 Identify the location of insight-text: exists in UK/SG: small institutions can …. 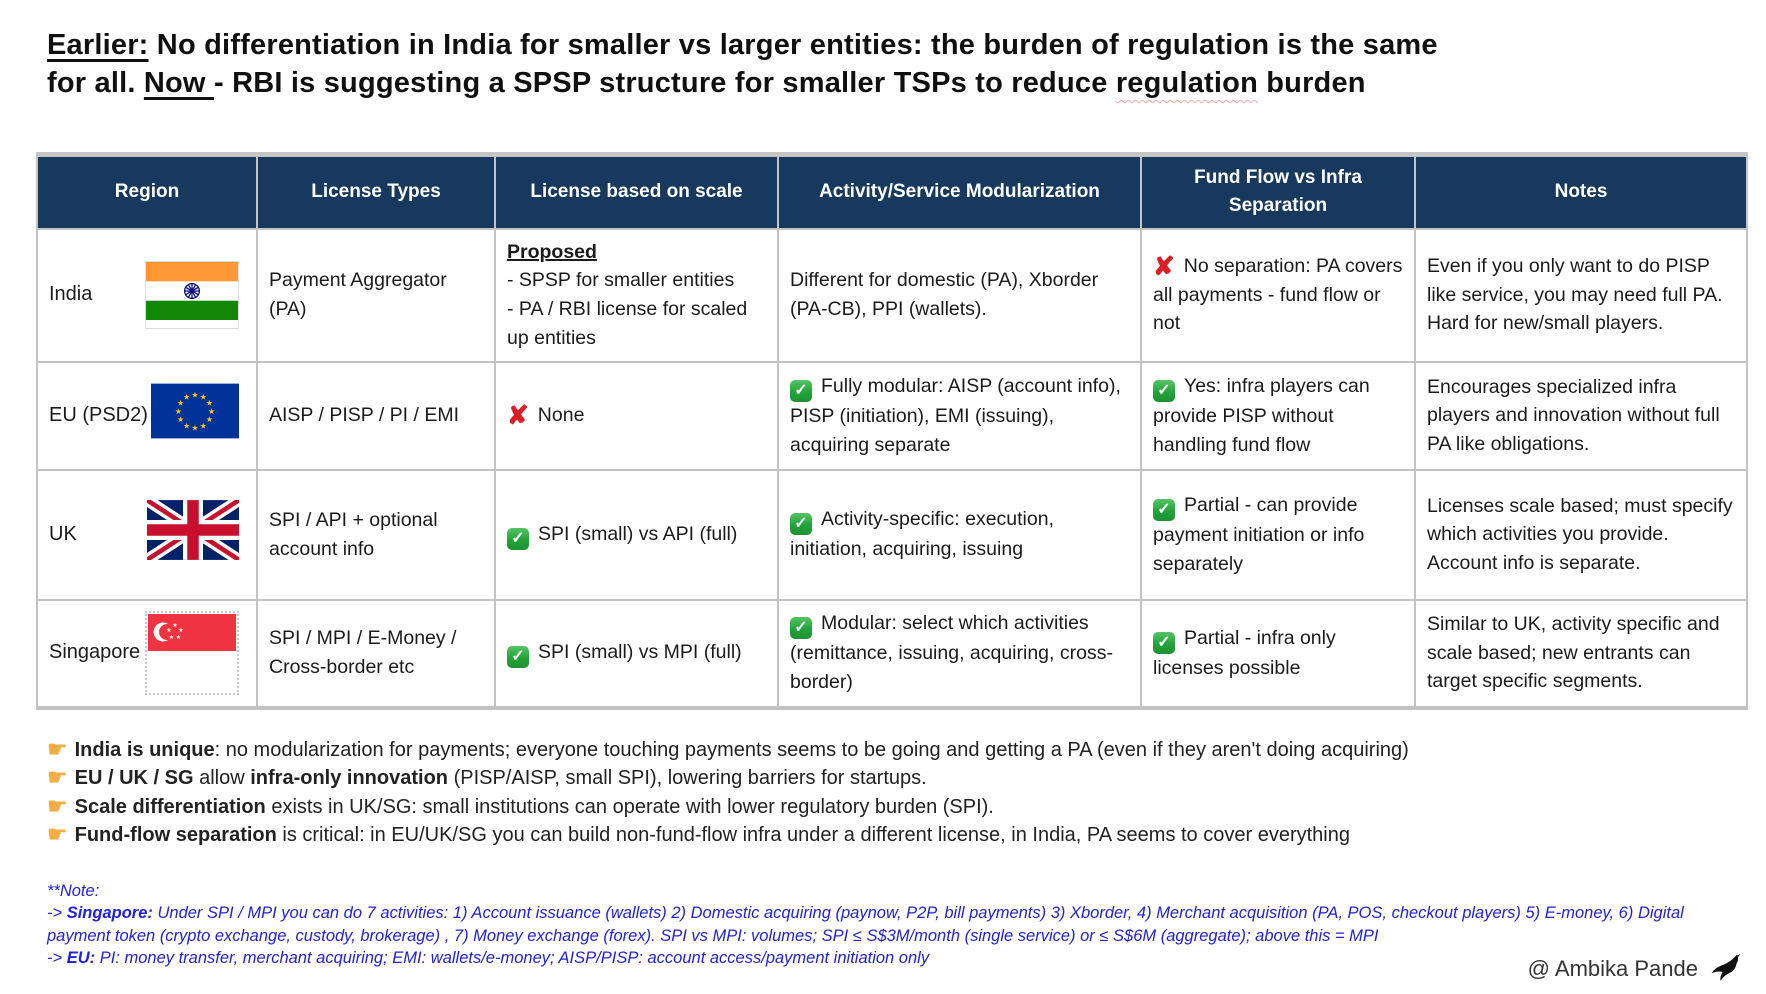
(629, 806).